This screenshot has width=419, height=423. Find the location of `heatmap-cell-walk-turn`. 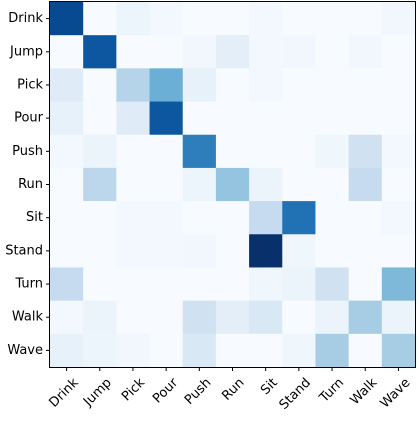

heatmap-cell-walk-turn is located at coordinates (332, 317).